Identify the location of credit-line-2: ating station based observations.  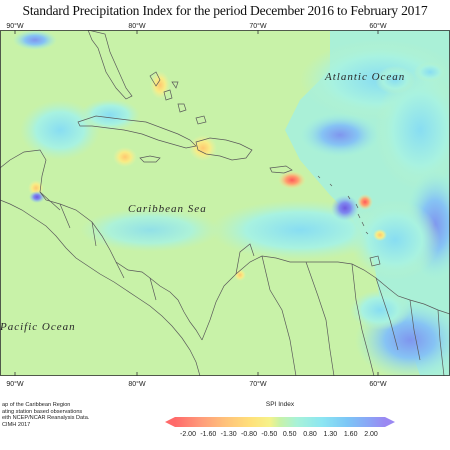
(42, 411).